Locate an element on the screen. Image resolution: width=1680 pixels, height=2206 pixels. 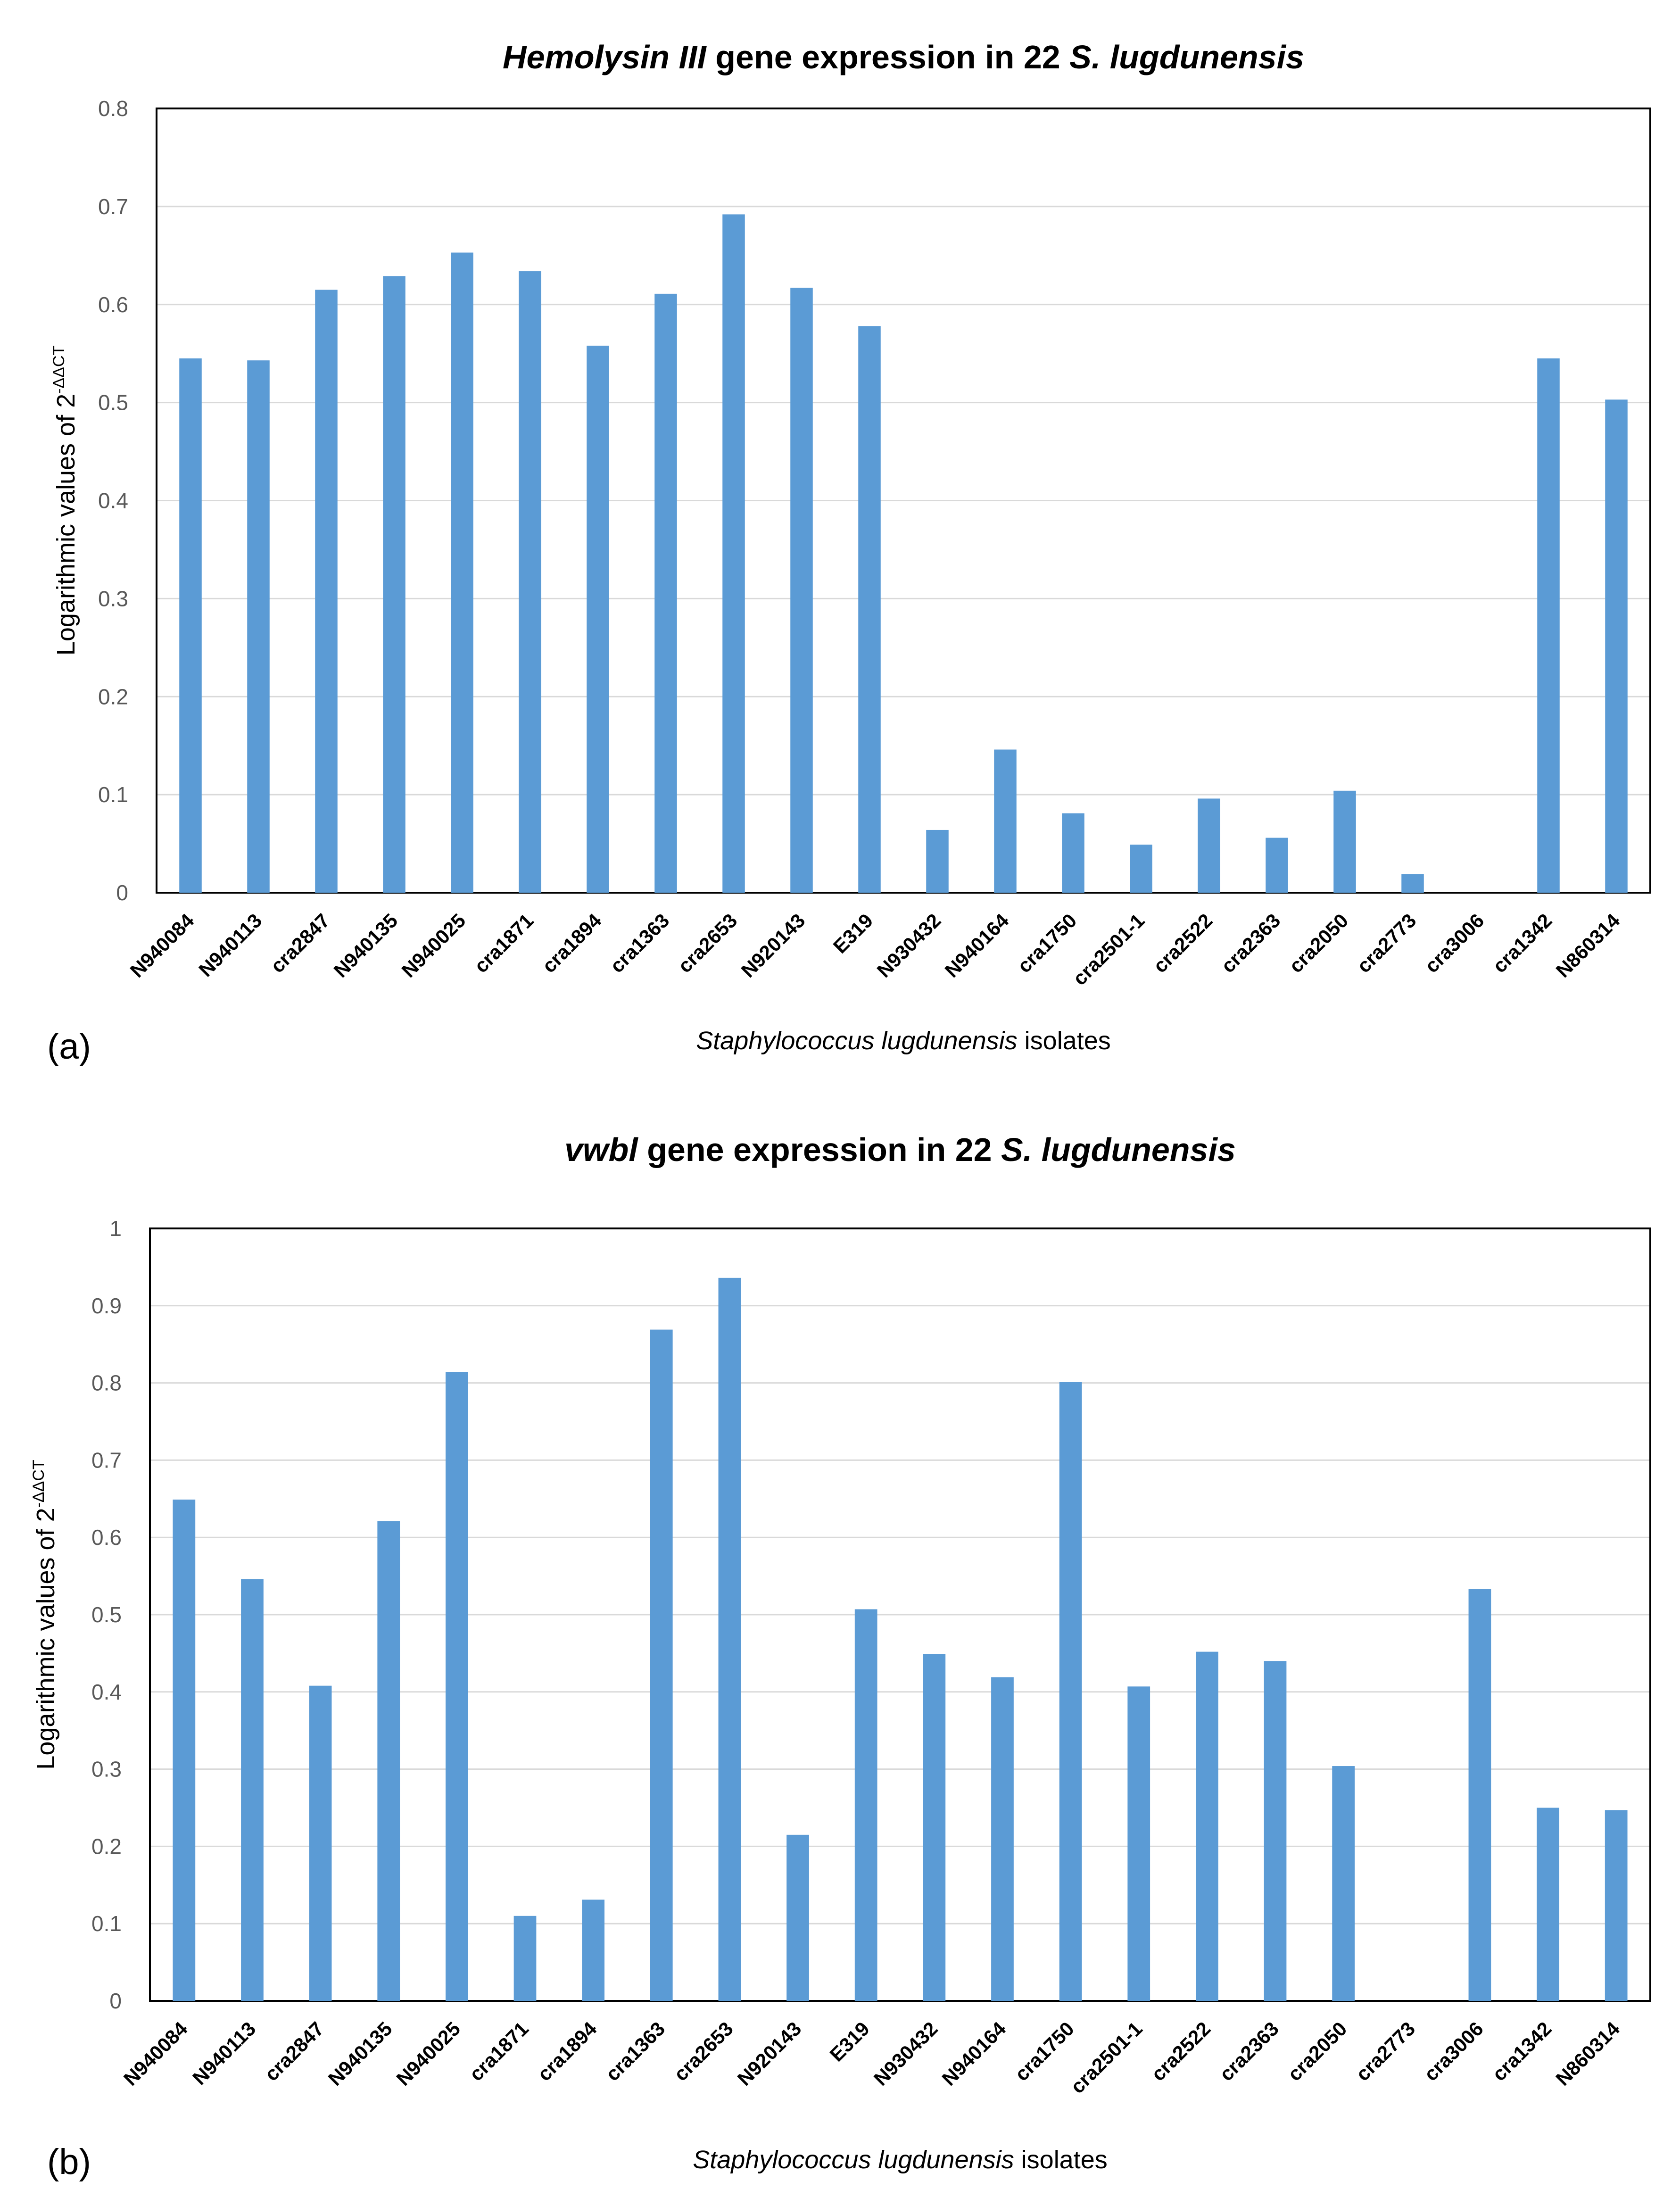
chart-b-xtick-label: cra2653 is located at coordinates (703, 2051).